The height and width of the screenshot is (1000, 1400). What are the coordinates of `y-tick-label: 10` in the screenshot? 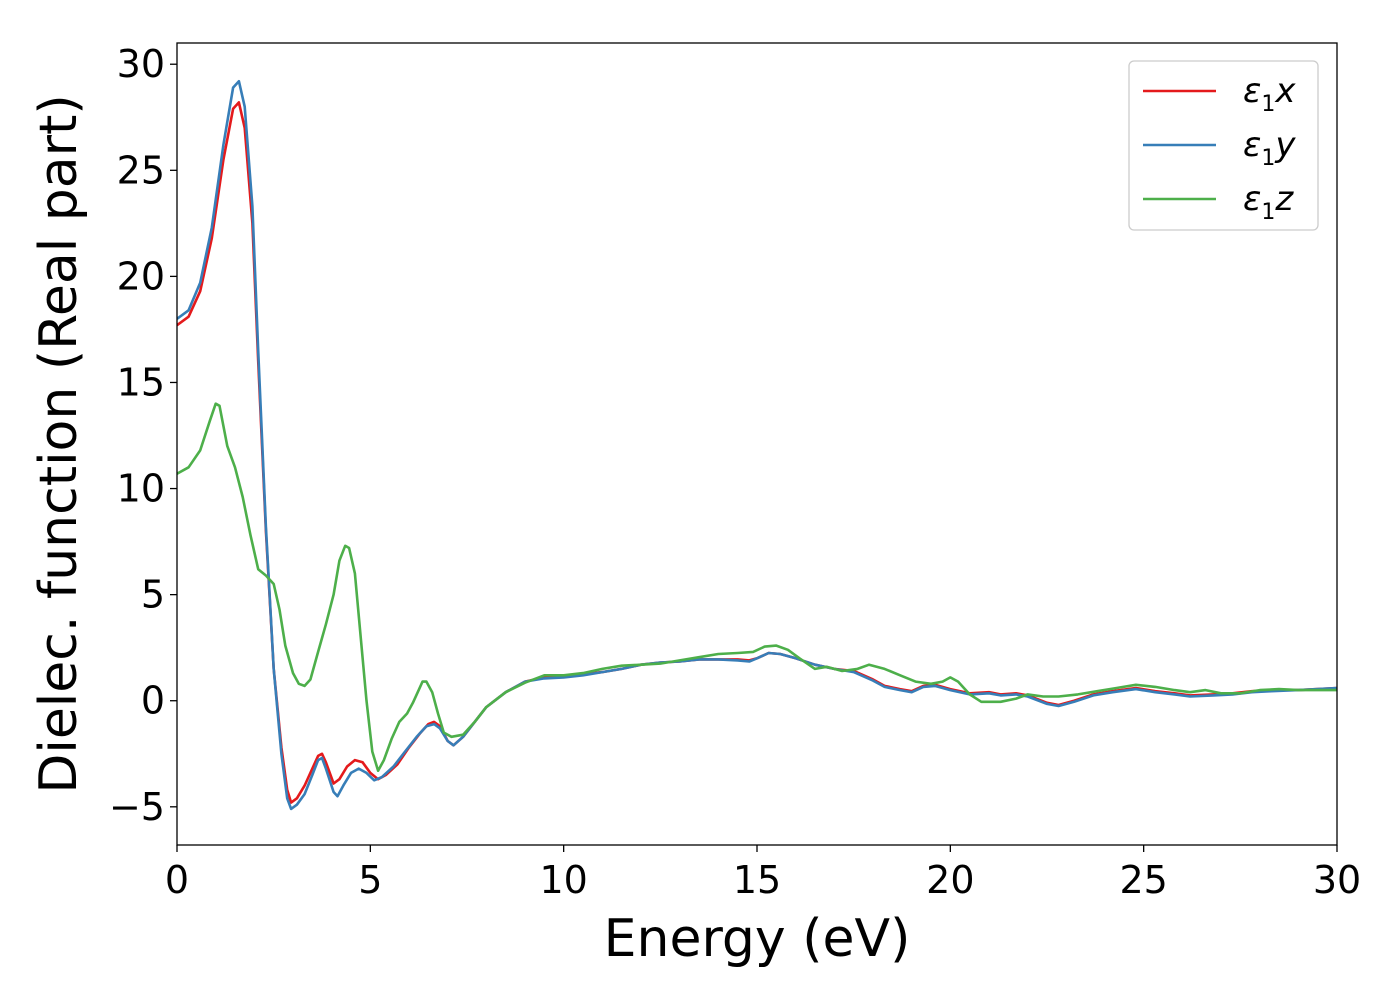 It's located at (141, 489).